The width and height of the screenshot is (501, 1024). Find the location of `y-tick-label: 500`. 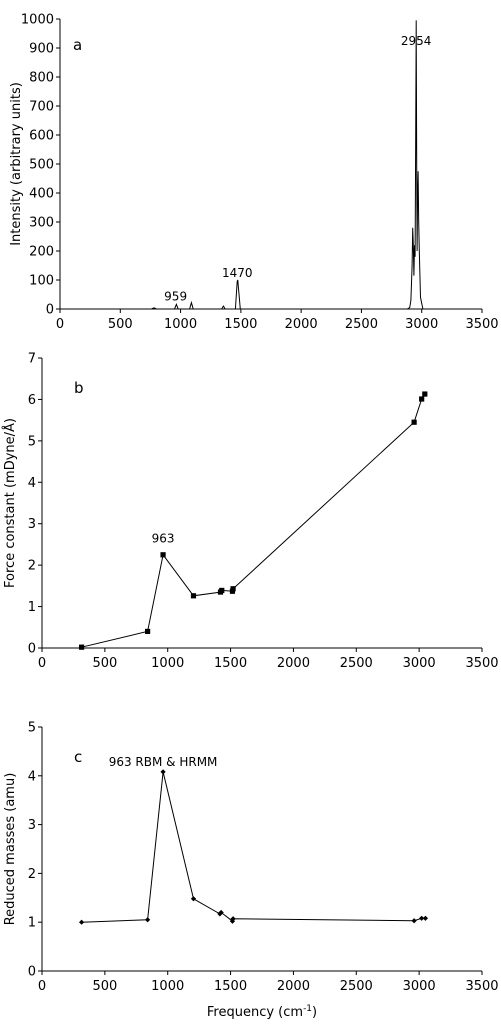

y-tick-label: 500 is located at coordinates (41, 165).